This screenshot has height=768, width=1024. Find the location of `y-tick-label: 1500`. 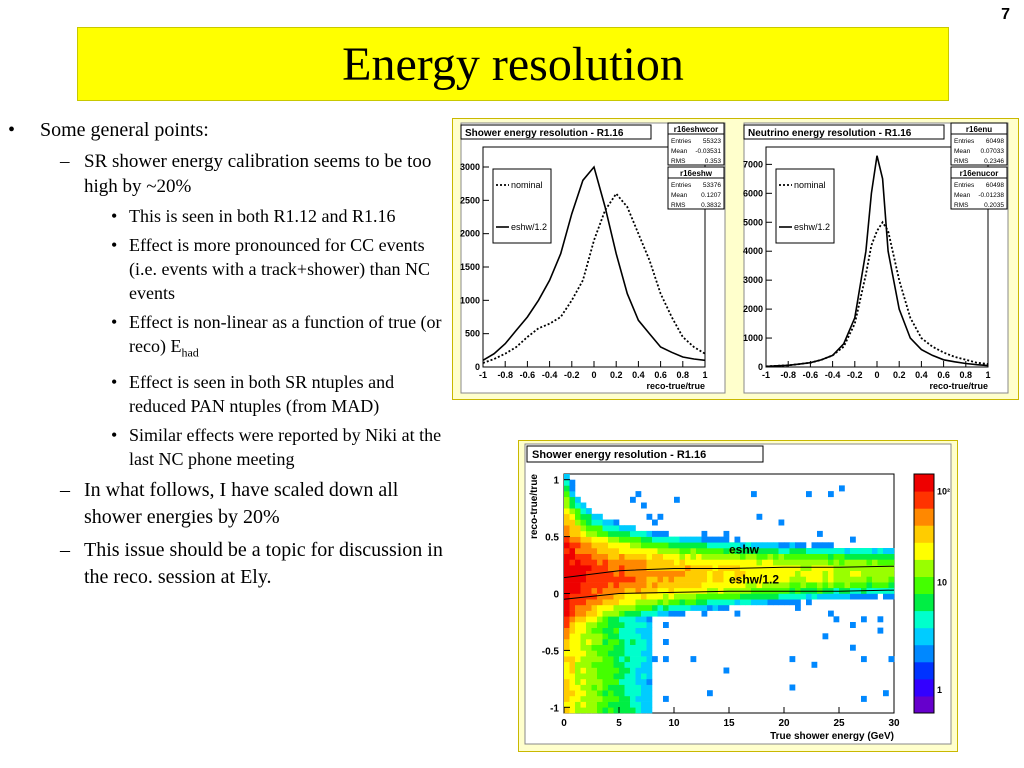

y-tick-label: 1500 is located at coordinates (470, 267).